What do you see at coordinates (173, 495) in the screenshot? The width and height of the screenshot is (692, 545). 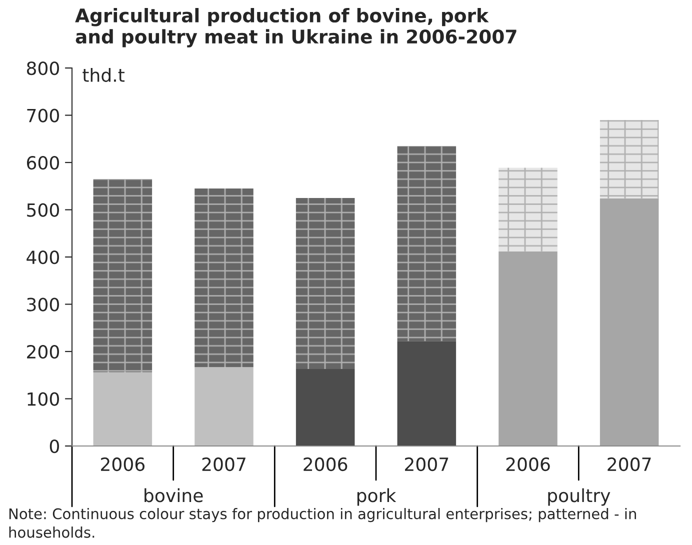 I see `text: bovine` at bounding box center [173, 495].